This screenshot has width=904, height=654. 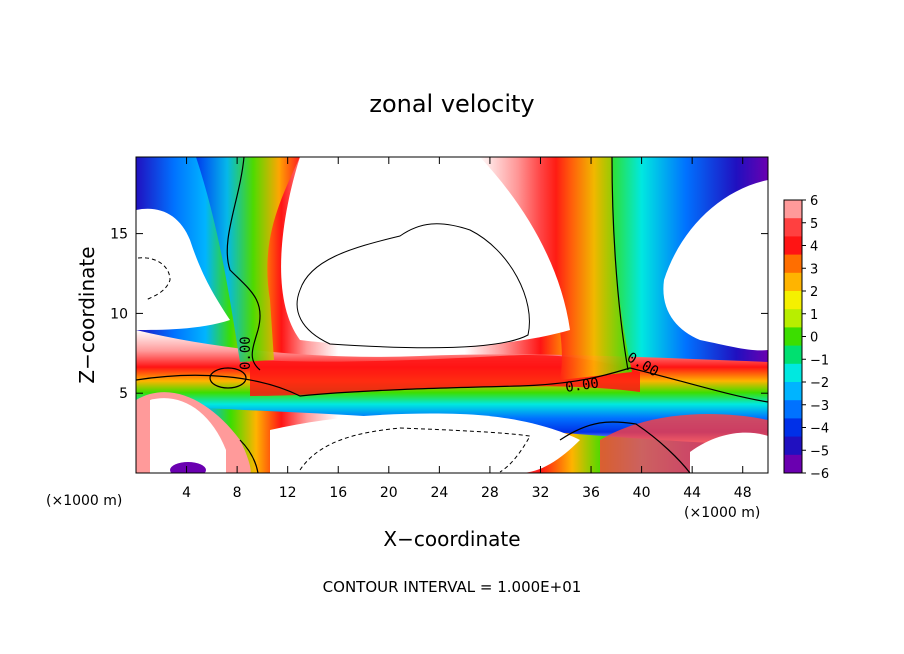 I want to click on bottom-left-white, so click(x=188, y=435).